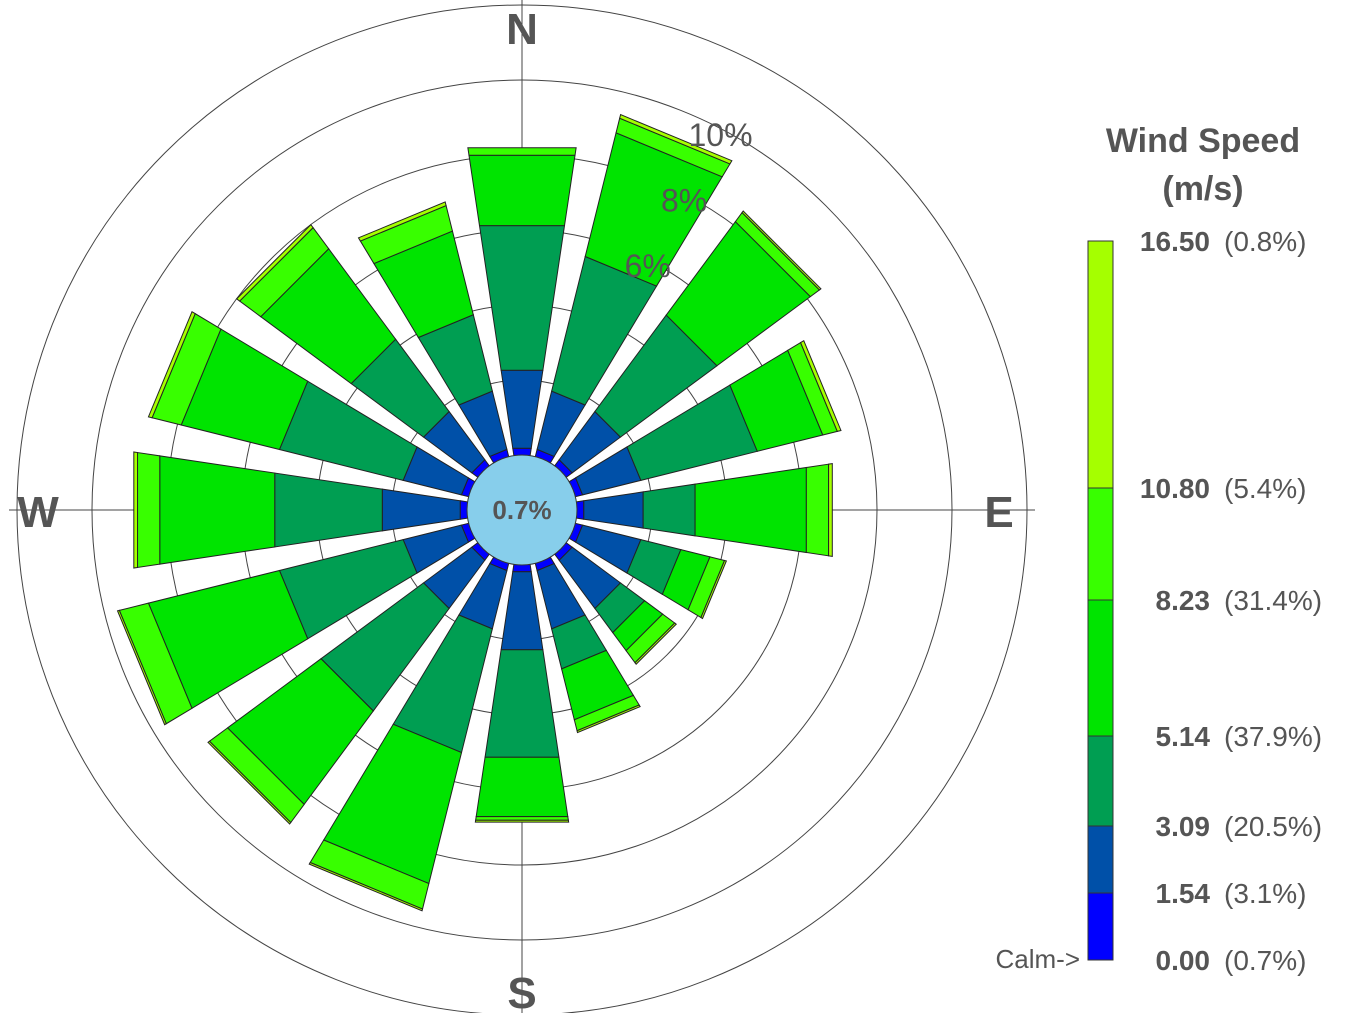 Image resolution: width=1353 pixels, height=1013 pixels. Describe the element at coordinates (676, 139) in the screenshot. I see `petal-dir-22.5-bin-5` at that location.